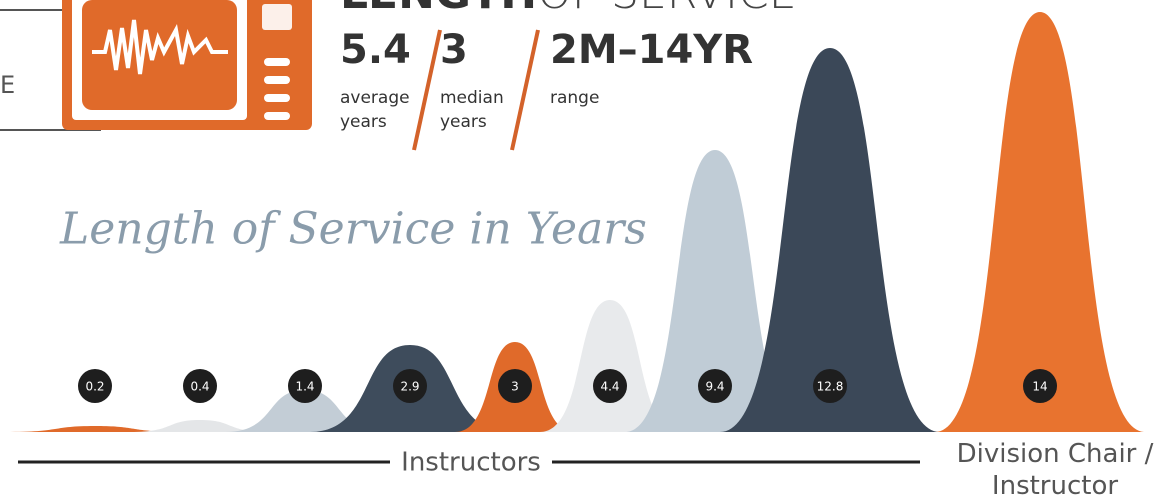 This screenshot has height=504, width=1161. I want to click on title-bold: LENGTH, so click(438, 9).